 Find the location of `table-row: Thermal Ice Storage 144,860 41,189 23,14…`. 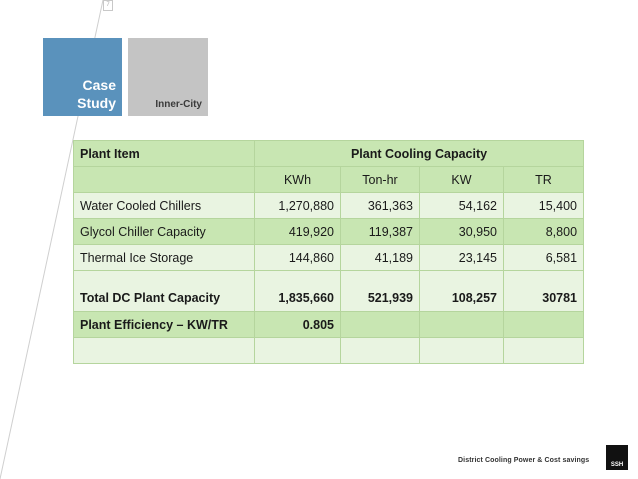

table-row: Thermal Ice Storage 144,860 41,189 23,14… is located at coordinates (329, 257).